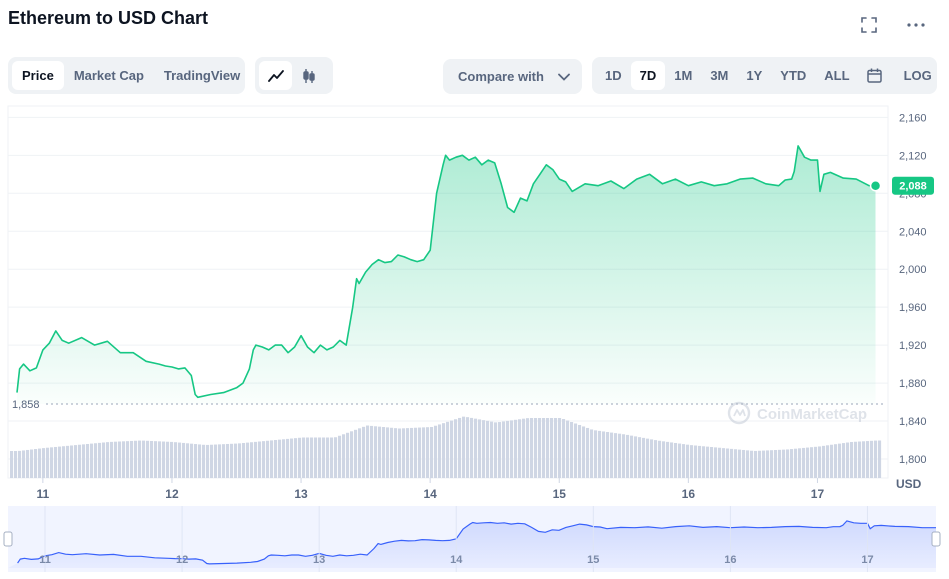  What do you see at coordinates (108, 75) in the screenshot?
I see `tab-market-cap: Market Cap` at bounding box center [108, 75].